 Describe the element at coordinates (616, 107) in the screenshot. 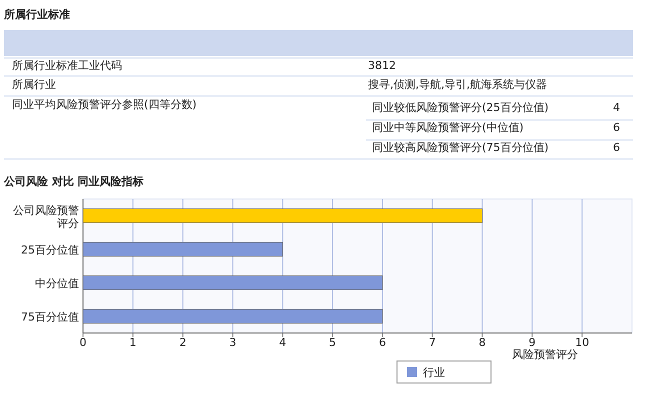

I see `text: 4` at that location.